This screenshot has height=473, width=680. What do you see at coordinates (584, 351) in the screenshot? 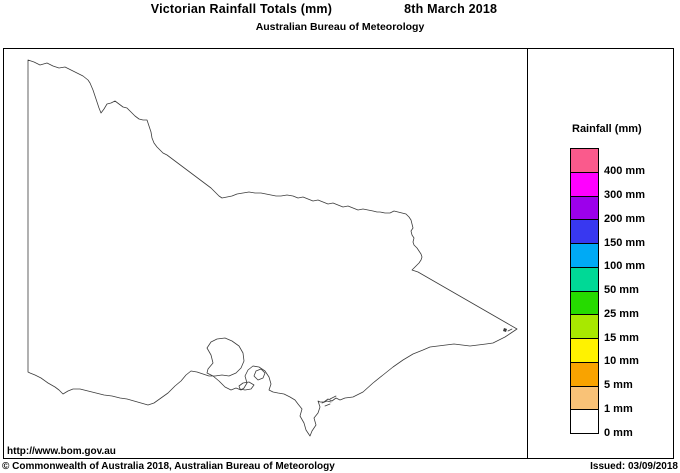
I see `legend-swatch-10-mm` at bounding box center [584, 351].